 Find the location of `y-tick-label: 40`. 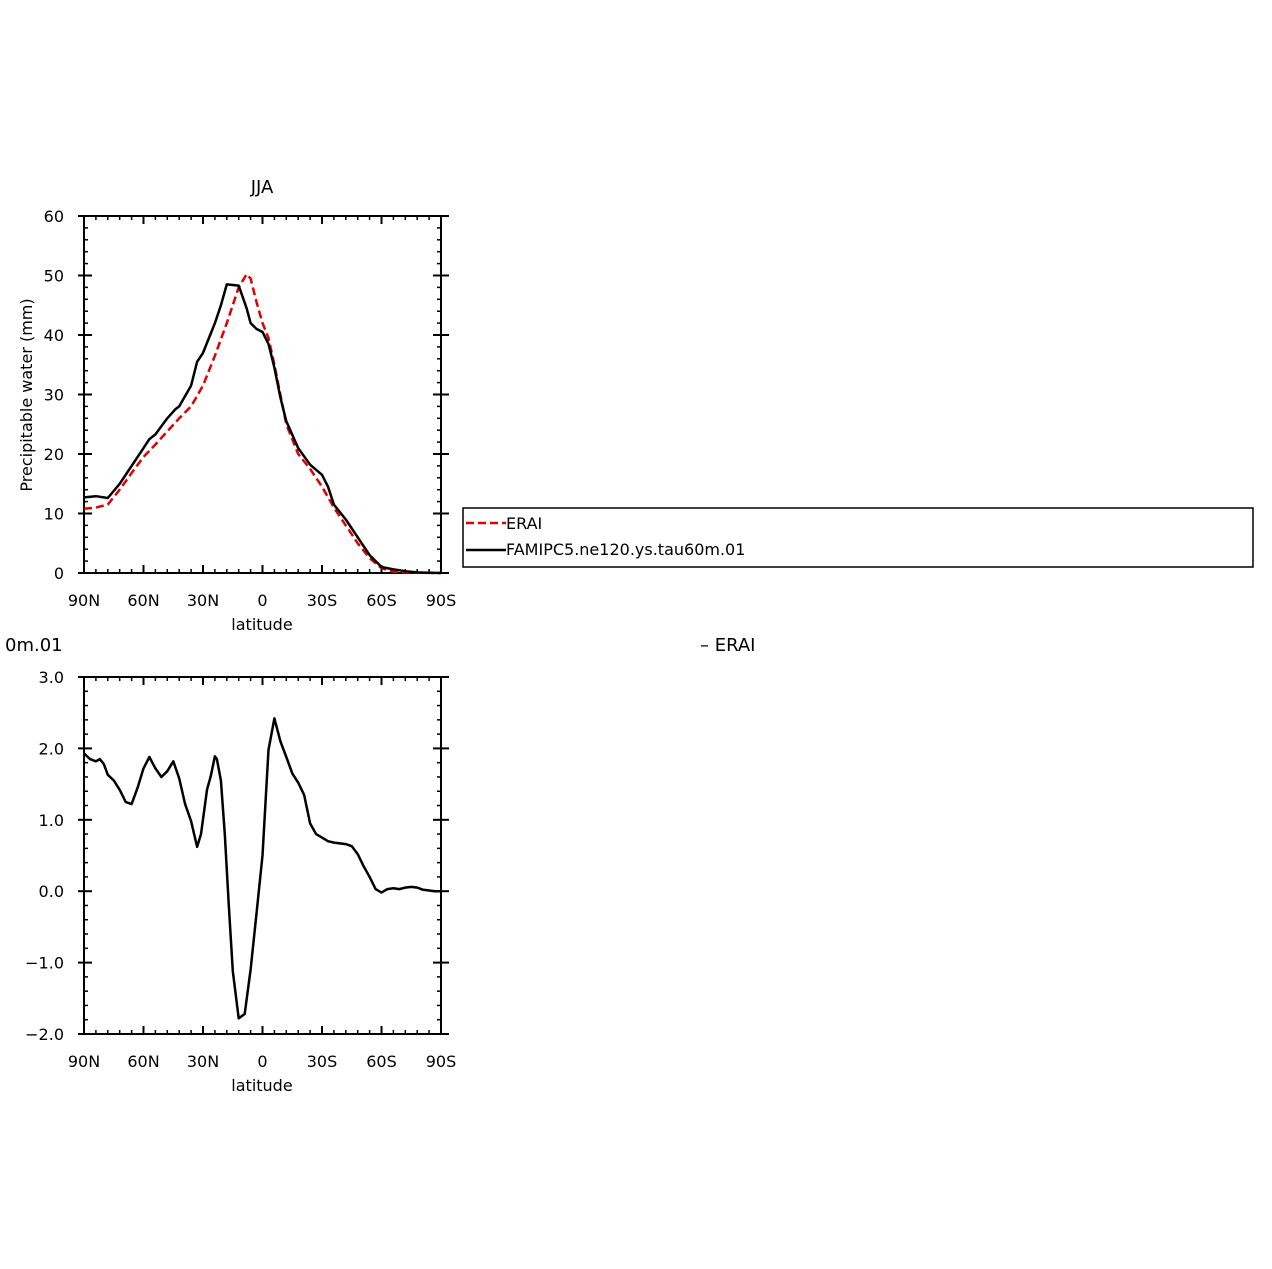

y-tick-label: 40 is located at coordinates (54, 335).